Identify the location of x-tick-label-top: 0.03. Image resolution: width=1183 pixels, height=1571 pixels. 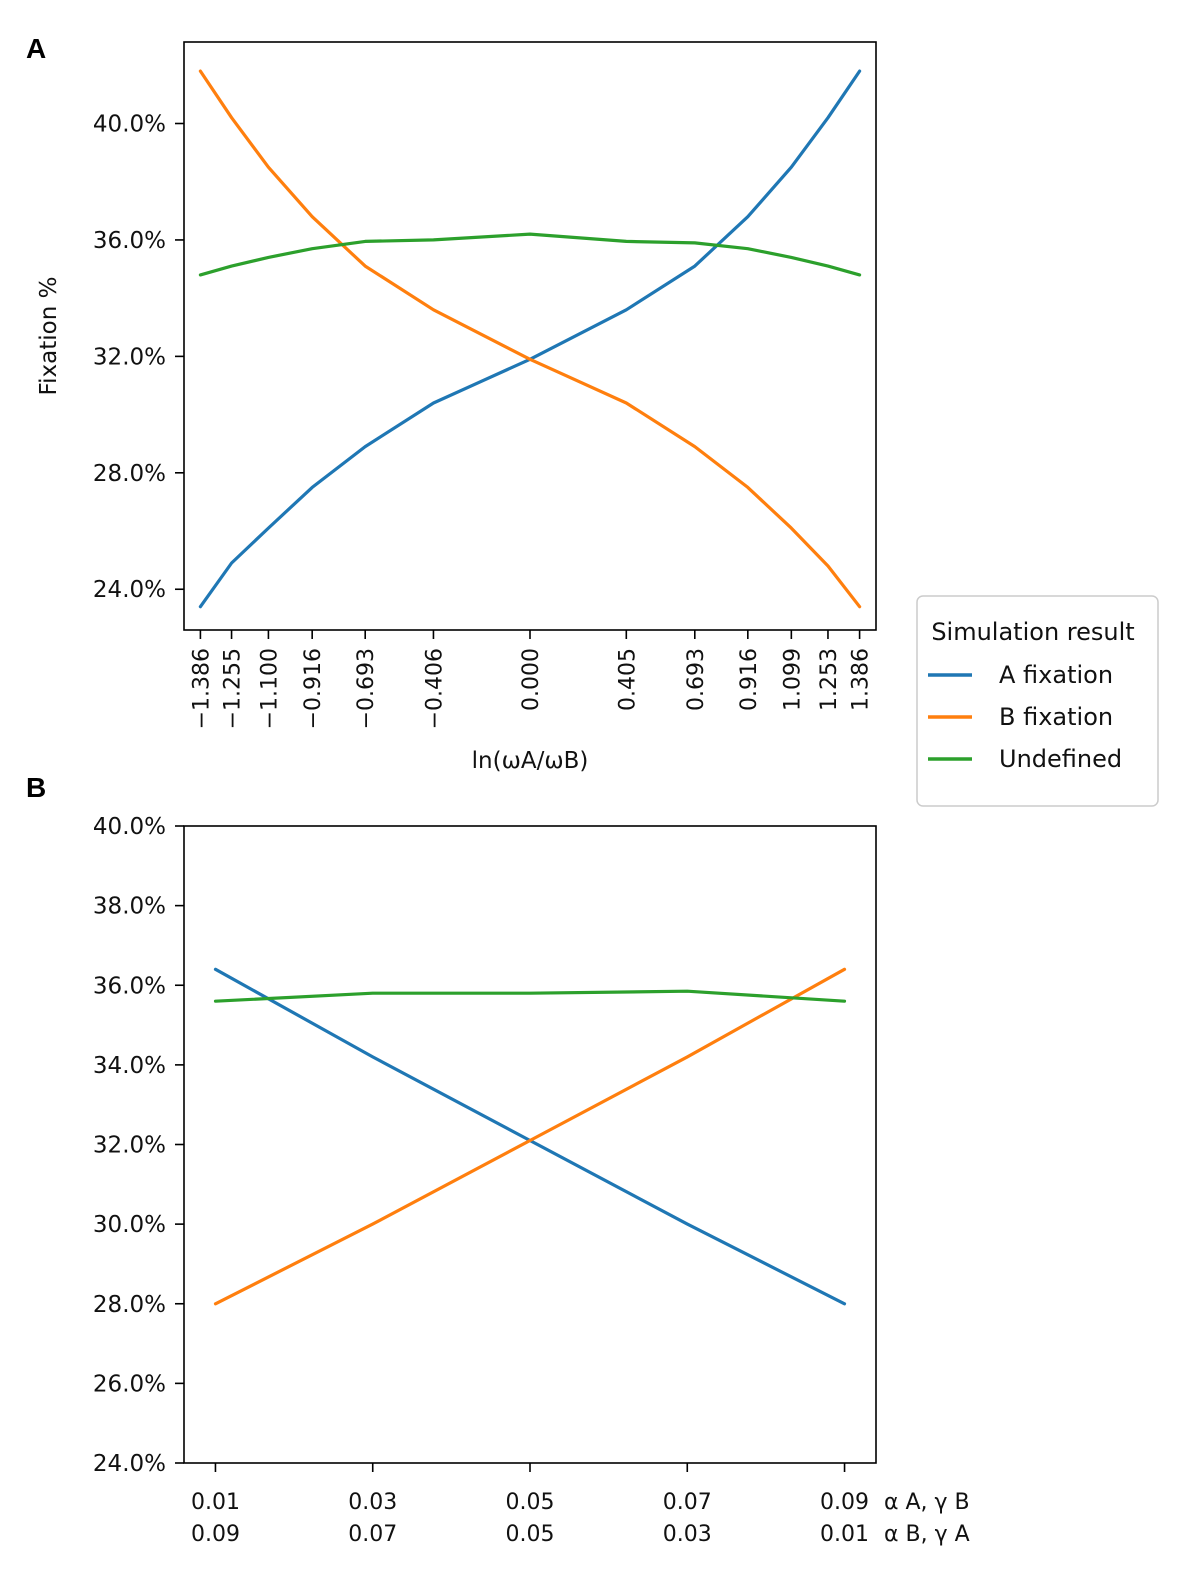
(372, 1502).